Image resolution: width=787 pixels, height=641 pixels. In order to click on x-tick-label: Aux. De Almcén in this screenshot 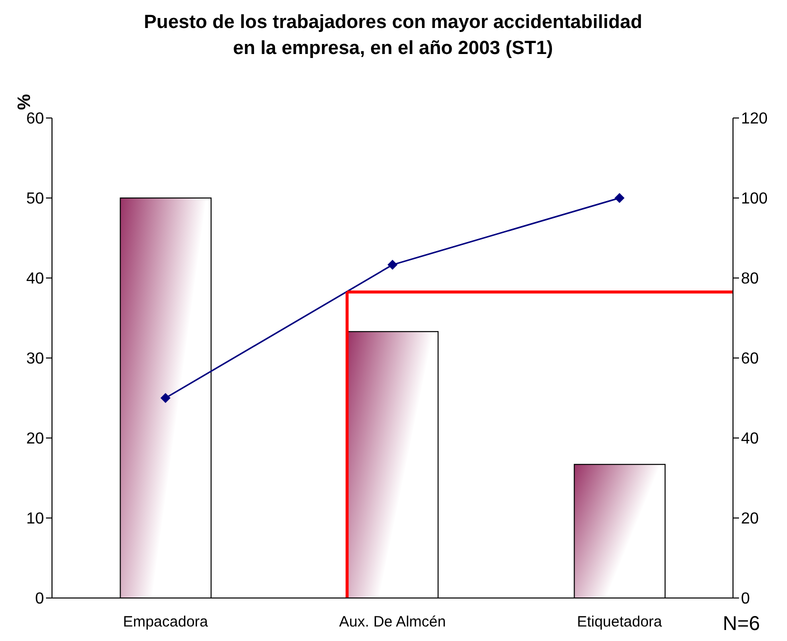, I will do `click(392, 622)`.